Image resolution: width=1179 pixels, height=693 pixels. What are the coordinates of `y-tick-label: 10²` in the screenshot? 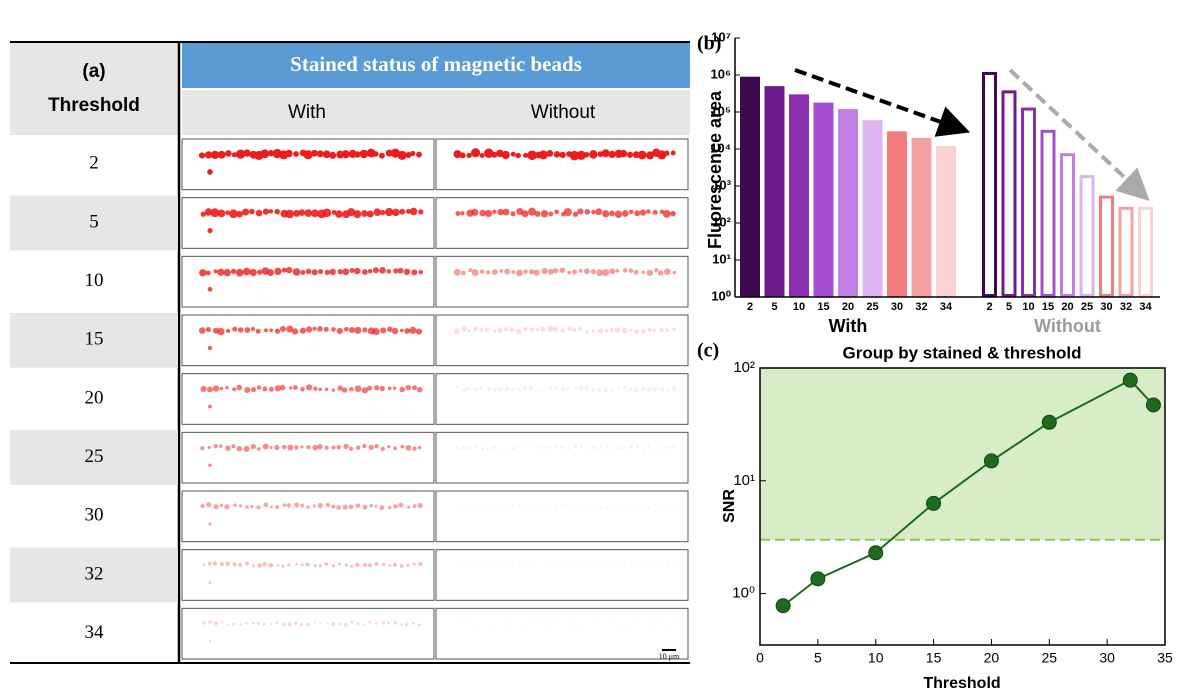 It's located at (744, 367).